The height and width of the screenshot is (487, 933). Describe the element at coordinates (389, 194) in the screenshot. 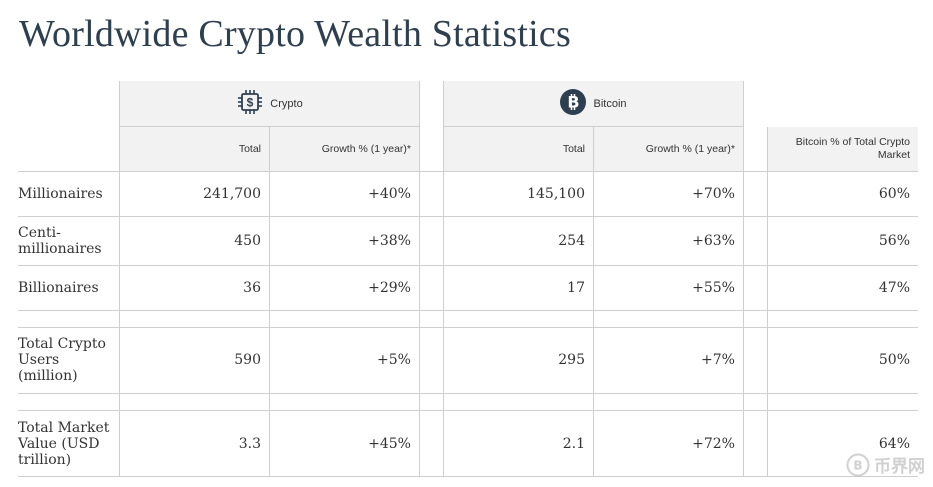

I see `crypto-growth-cell: +40%` at that location.